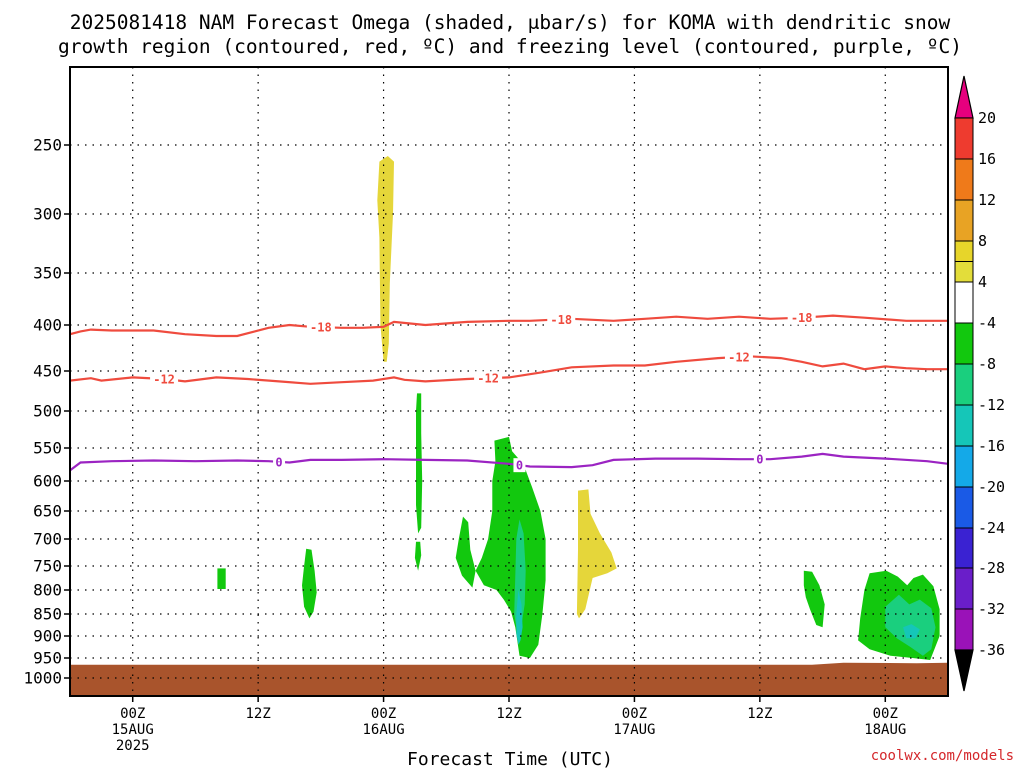 The height and width of the screenshot is (768, 1024). Describe the element at coordinates (42, 678) in the screenshot. I see `y-tick-label: 1000` at that location.